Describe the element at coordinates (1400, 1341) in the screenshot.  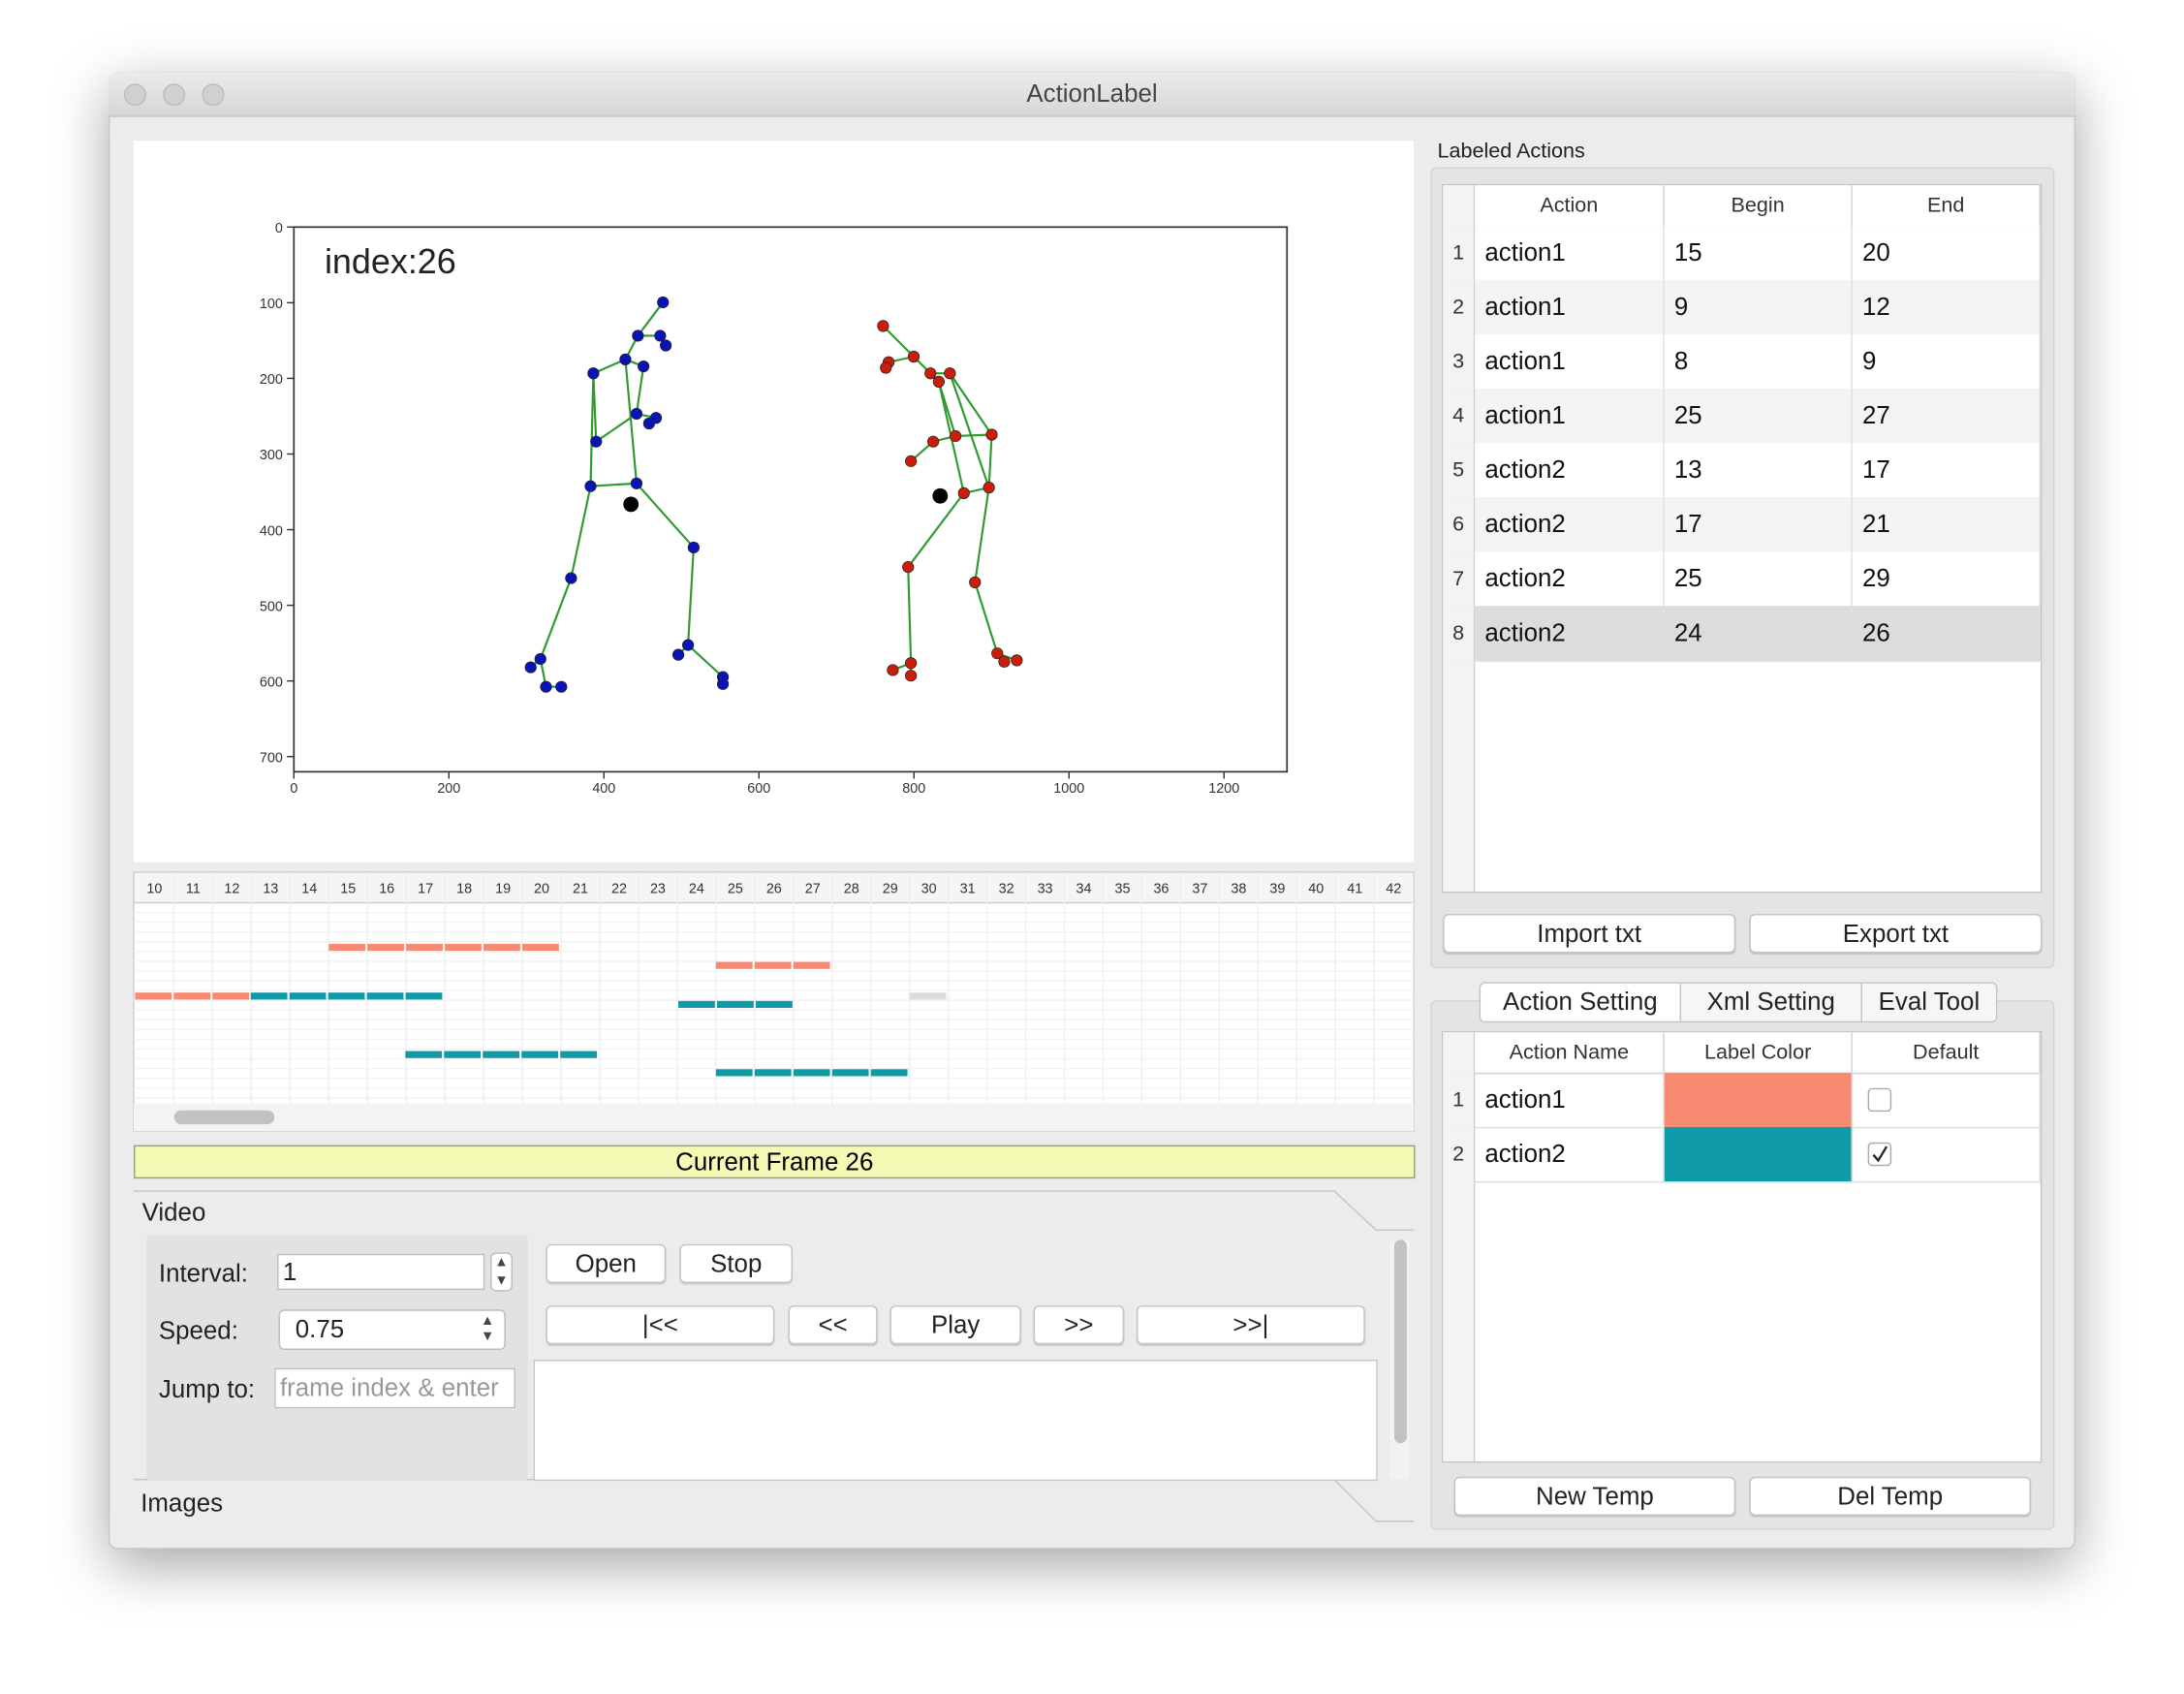
I see `video-scroll-thumb` at that location.